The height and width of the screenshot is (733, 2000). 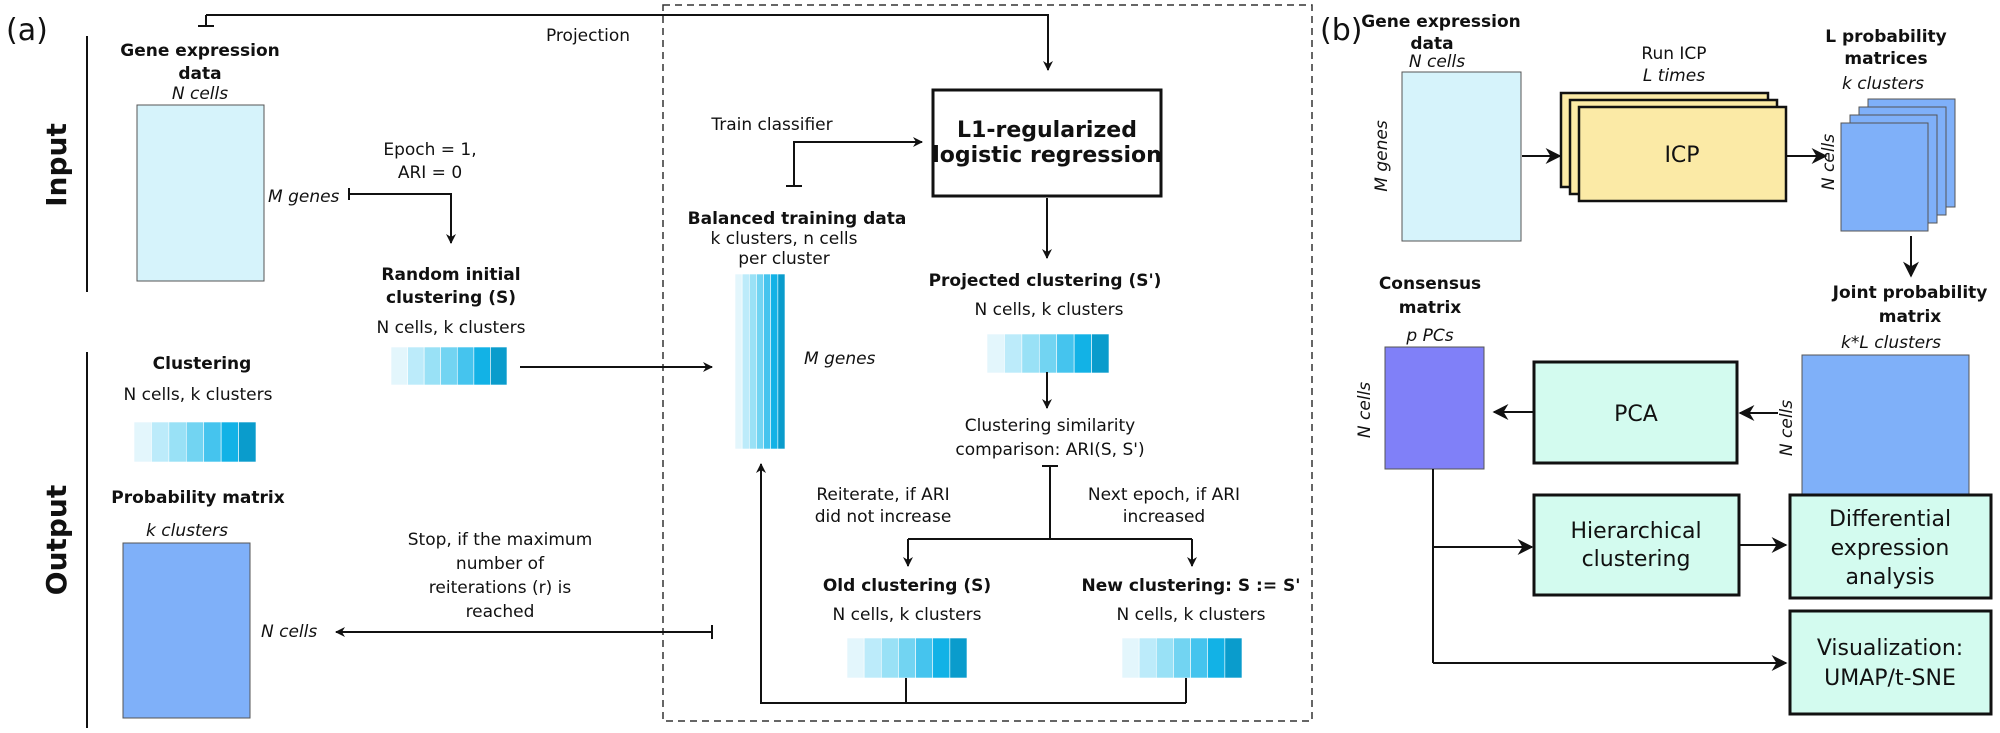 I want to click on differential-expression-box, so click(x=1890, y=546).